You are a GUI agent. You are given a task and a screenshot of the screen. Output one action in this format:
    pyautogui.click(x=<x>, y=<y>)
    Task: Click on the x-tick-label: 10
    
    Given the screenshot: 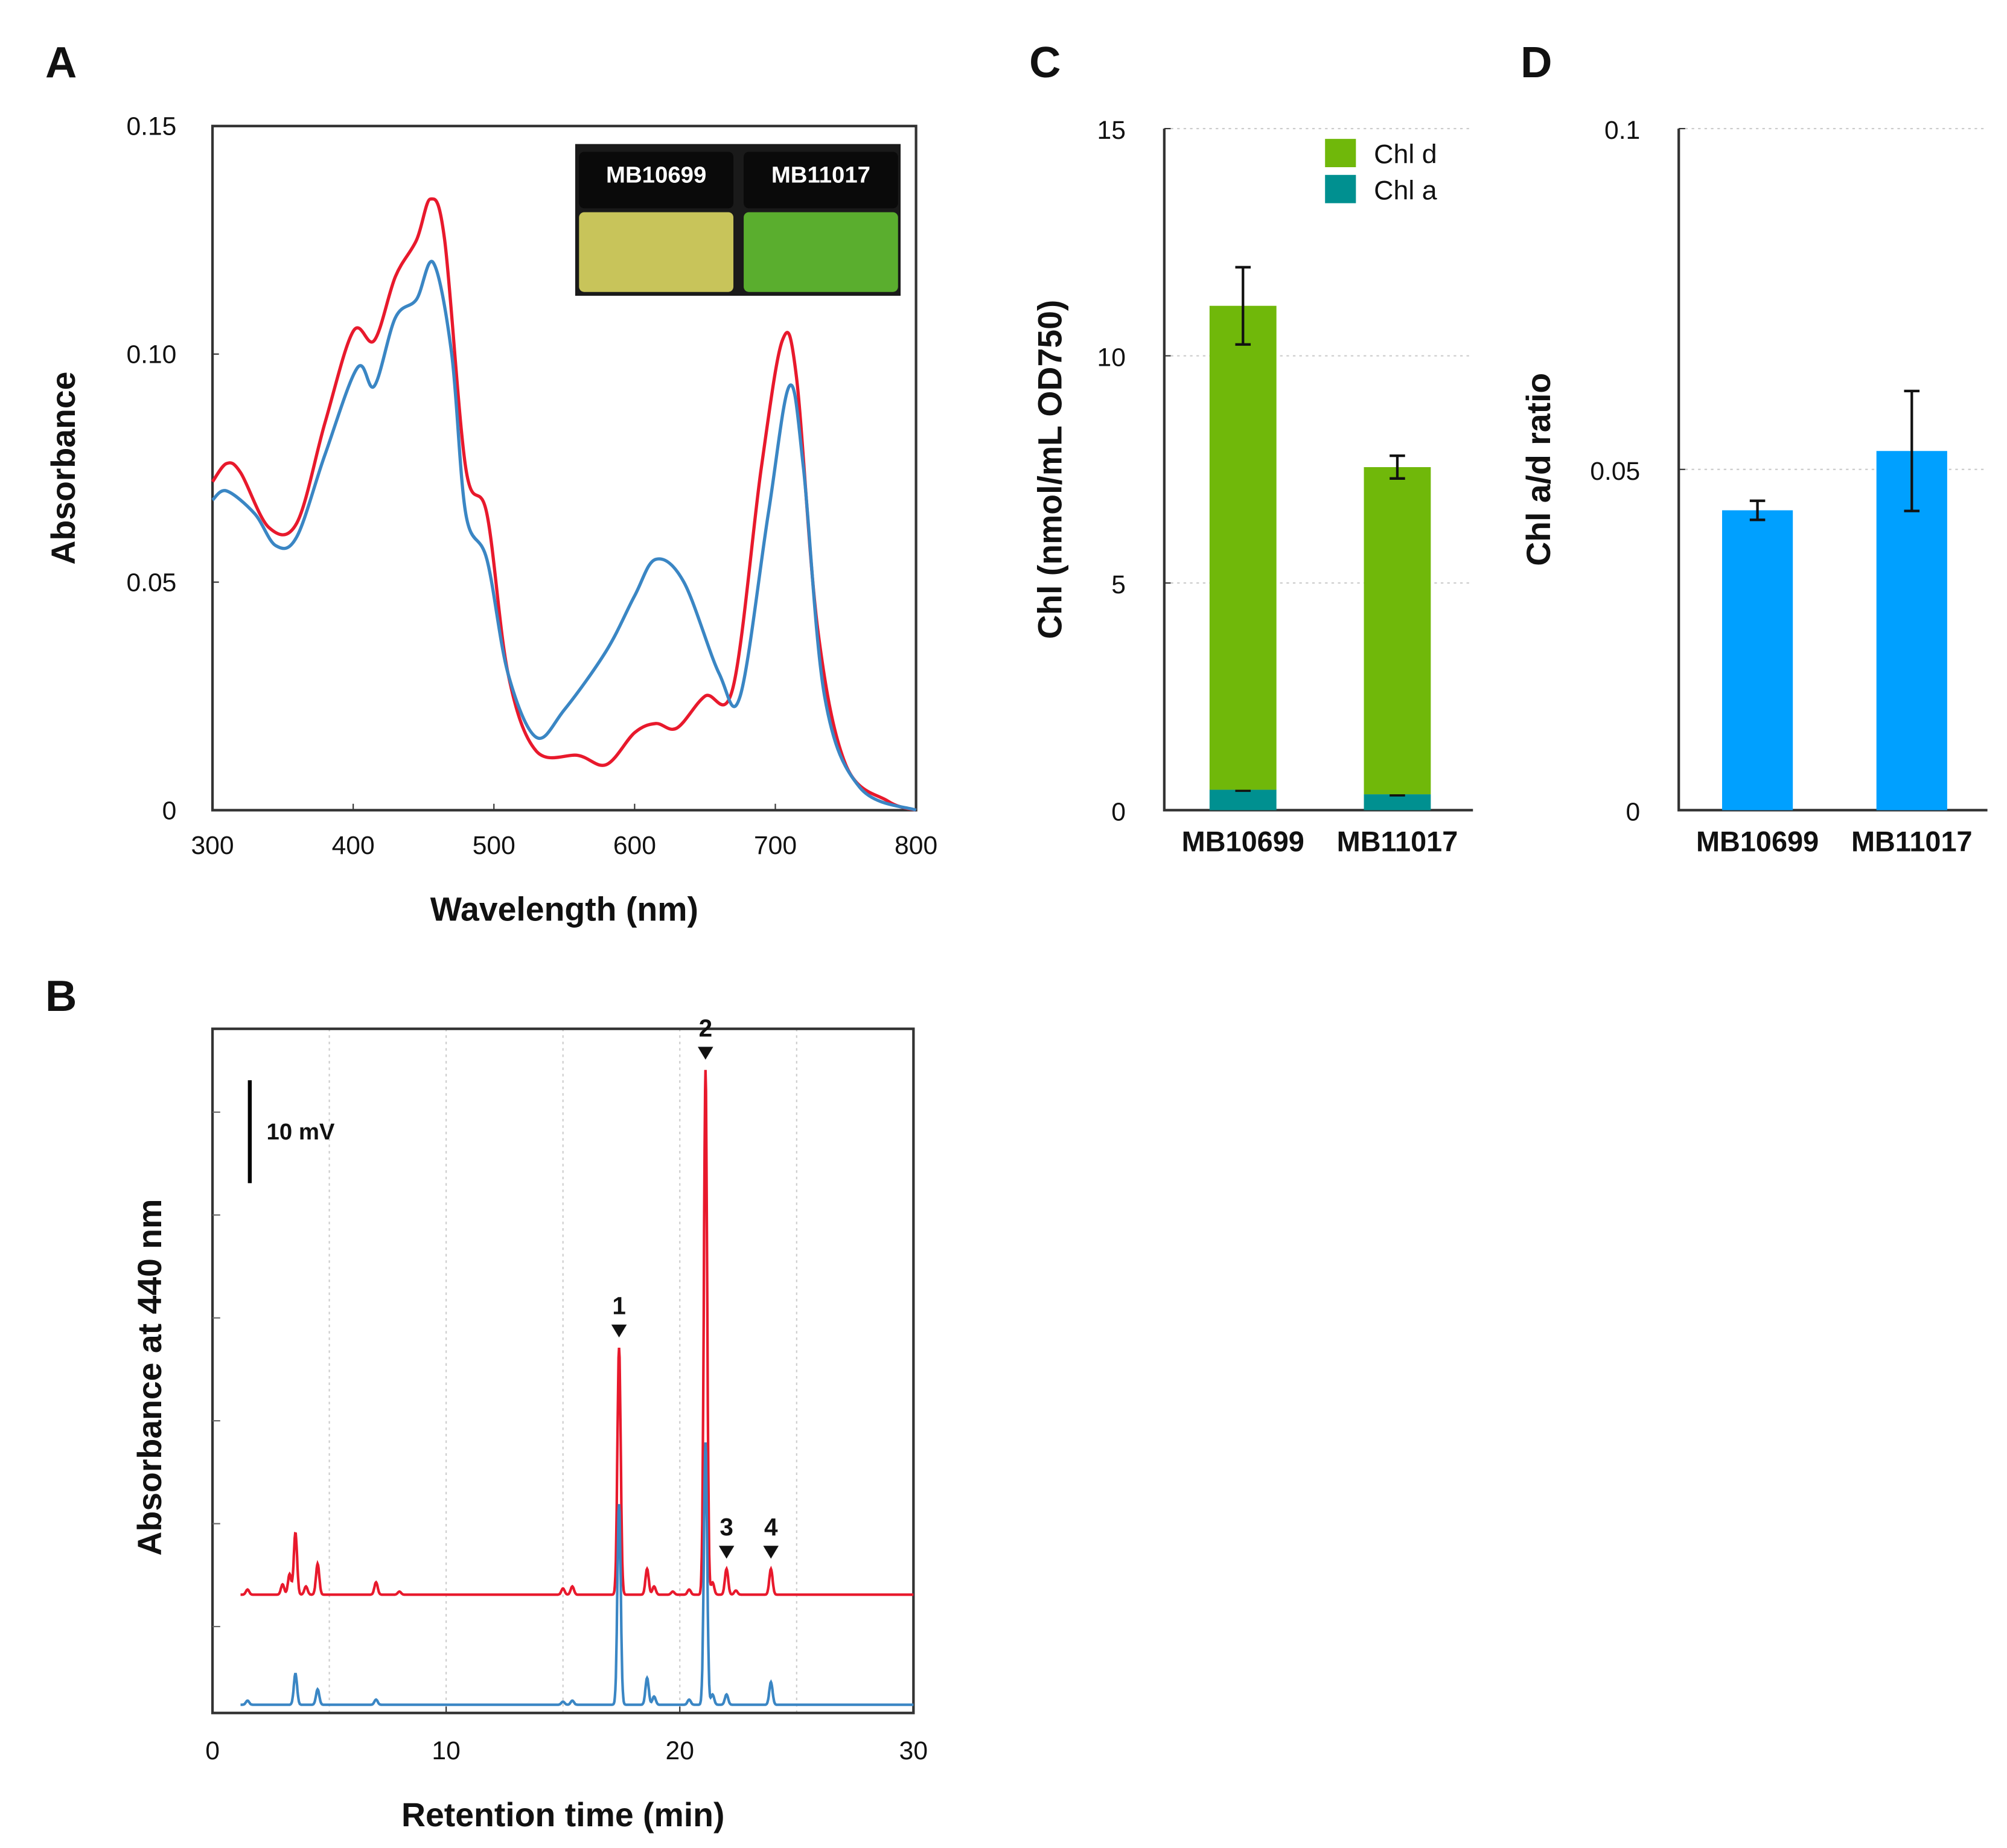 What is the action you would take?
    pyautogui.click(x=446, y=1750)
    